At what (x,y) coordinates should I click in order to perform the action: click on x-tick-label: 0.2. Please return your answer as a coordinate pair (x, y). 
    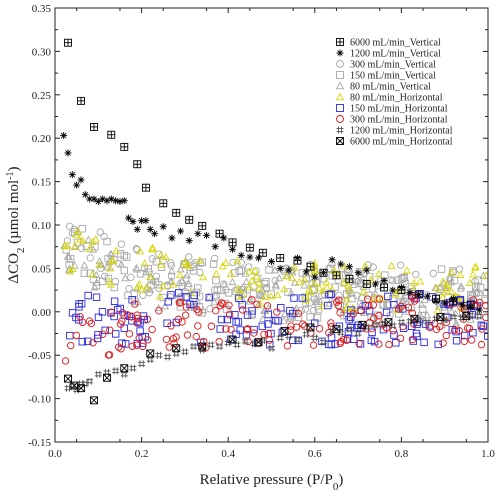
    Looking at the image, I should click on (142, 454).